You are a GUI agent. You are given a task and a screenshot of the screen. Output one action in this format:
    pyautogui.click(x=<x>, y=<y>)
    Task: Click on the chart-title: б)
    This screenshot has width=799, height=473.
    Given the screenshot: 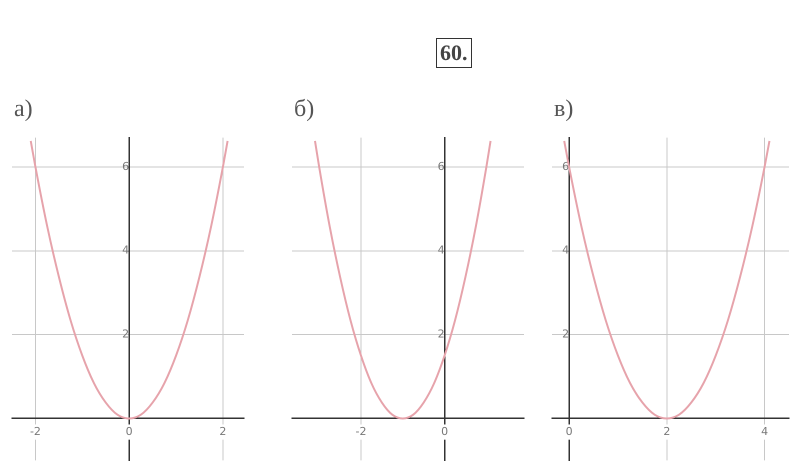 What is the action you would take?
    pyautogui.click(x=304, y=109)
    